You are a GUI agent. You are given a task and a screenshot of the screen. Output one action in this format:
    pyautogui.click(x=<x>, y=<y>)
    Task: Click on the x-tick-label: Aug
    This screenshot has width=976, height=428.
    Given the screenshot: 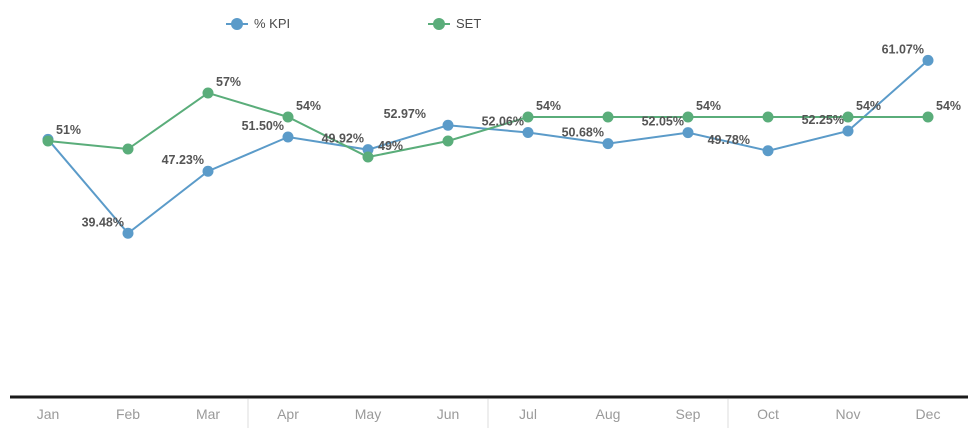 What is the action you would take?
    pyautogui.click(x=608, y=414)
    